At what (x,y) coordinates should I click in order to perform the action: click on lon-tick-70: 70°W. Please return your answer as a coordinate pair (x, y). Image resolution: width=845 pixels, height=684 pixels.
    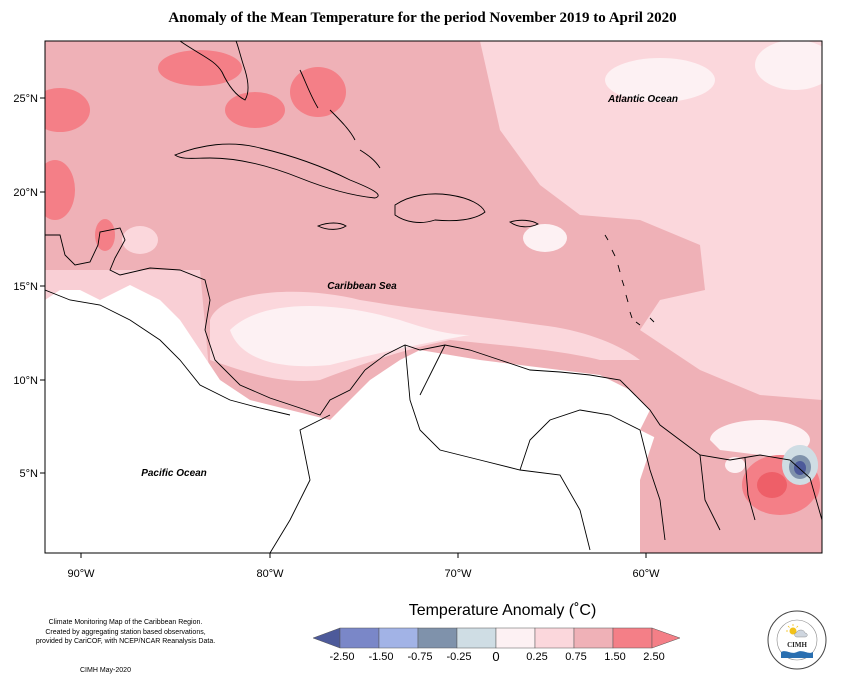
    Looking at the image, I should click on (458, 574).